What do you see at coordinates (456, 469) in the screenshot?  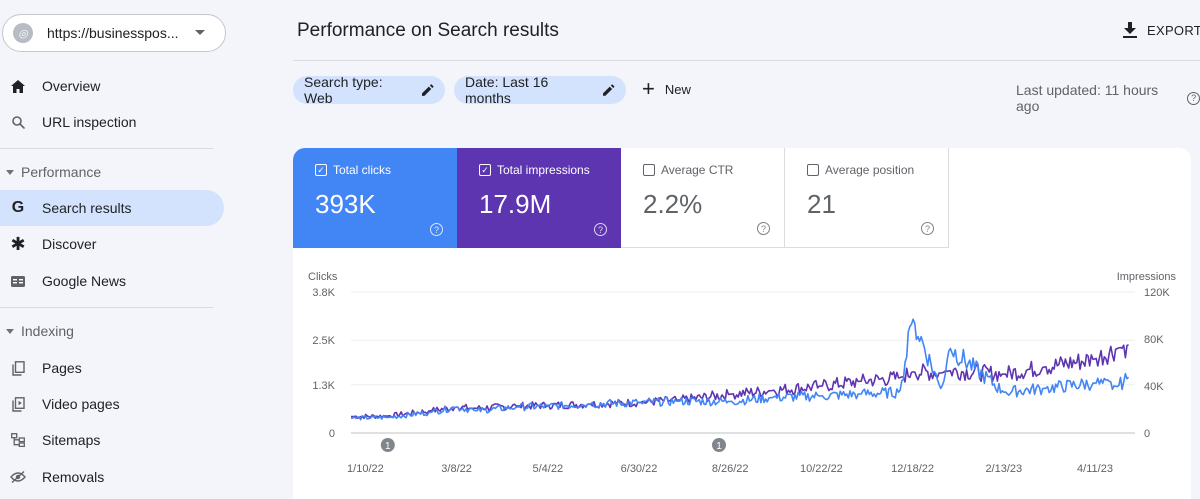 I see `x-tick-label: 3/8/22` at bounding box center [456, 469].